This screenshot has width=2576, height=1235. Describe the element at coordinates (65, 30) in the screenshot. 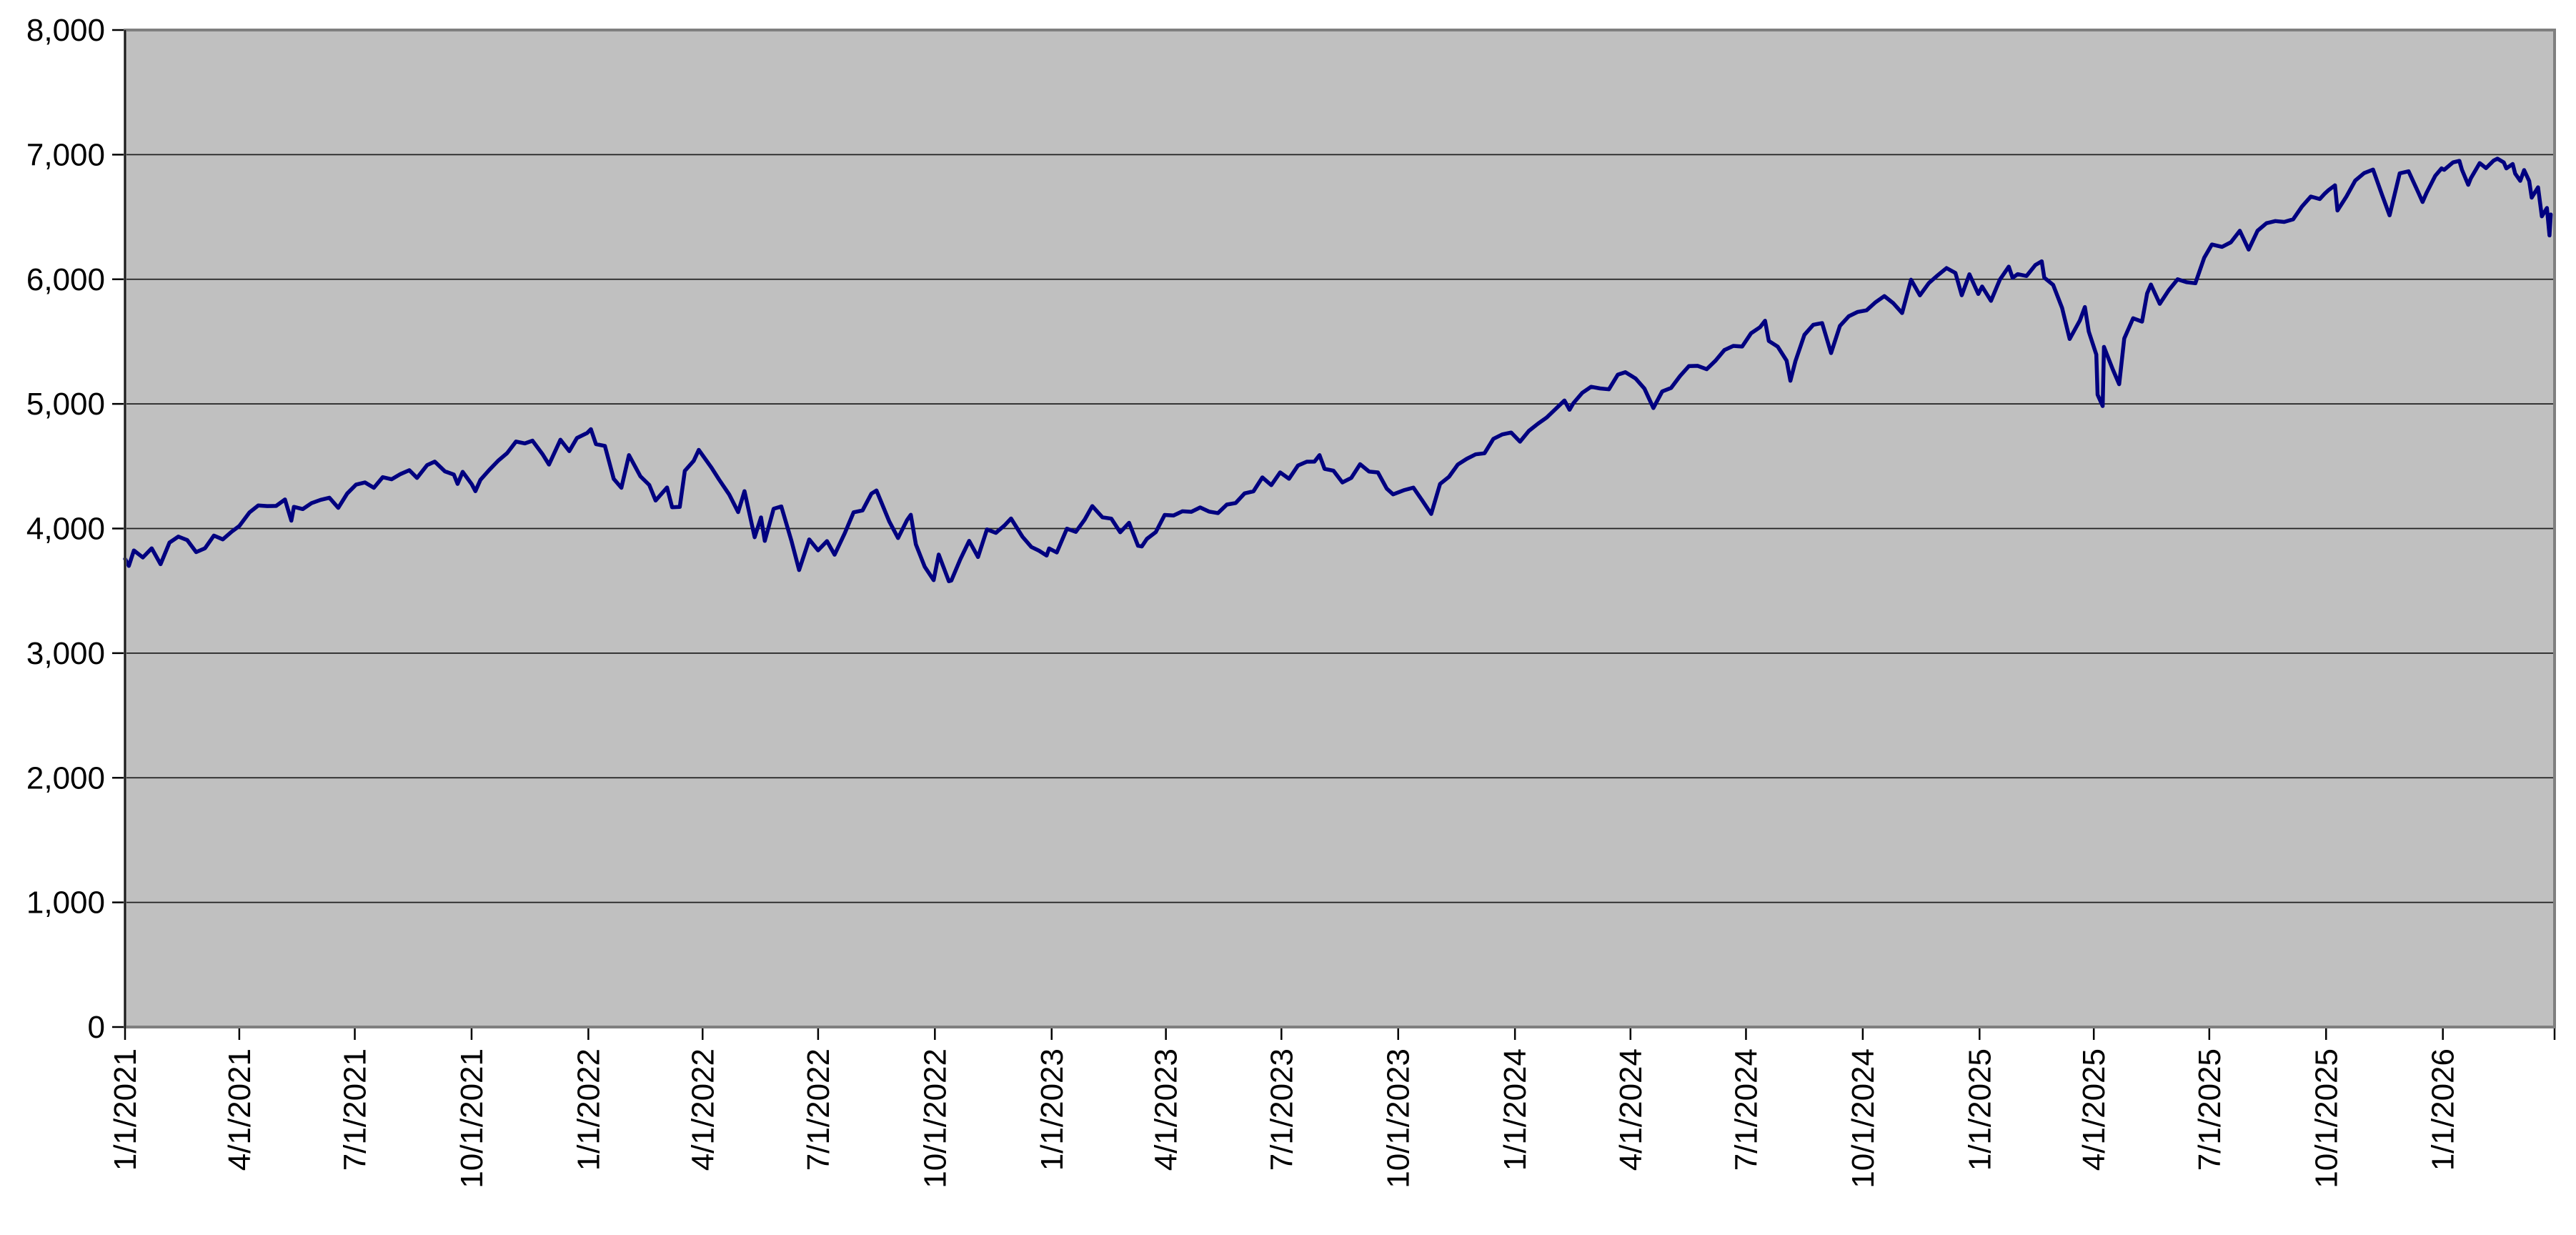

I see `y-tick-label: 8,000` at that location.